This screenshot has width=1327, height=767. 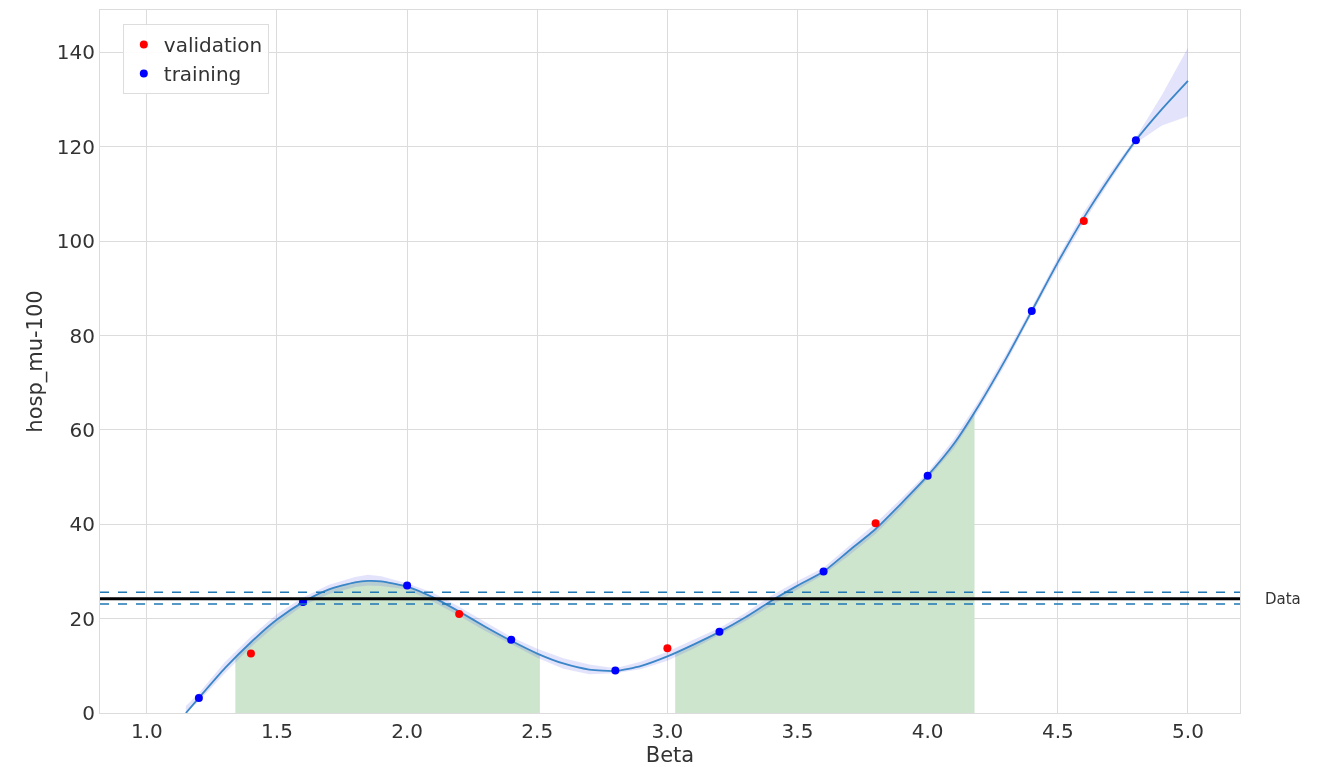 What do you see at coordinates (670, 755) in the screenshot?
I see `x-axis-title: Beta` at bounding box center [670, 755].